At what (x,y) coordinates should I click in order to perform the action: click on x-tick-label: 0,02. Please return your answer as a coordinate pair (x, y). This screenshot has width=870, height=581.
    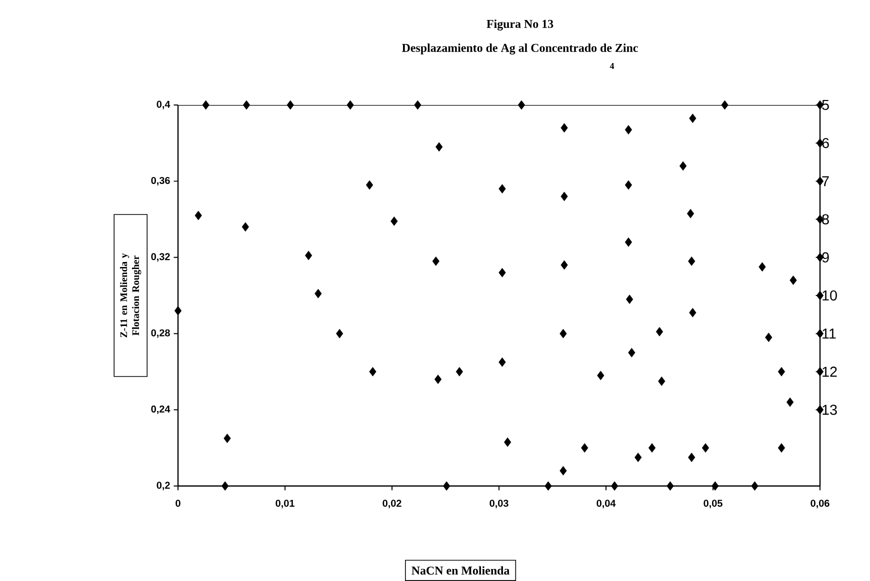
    Looking at the image, I should click on (392, 504).